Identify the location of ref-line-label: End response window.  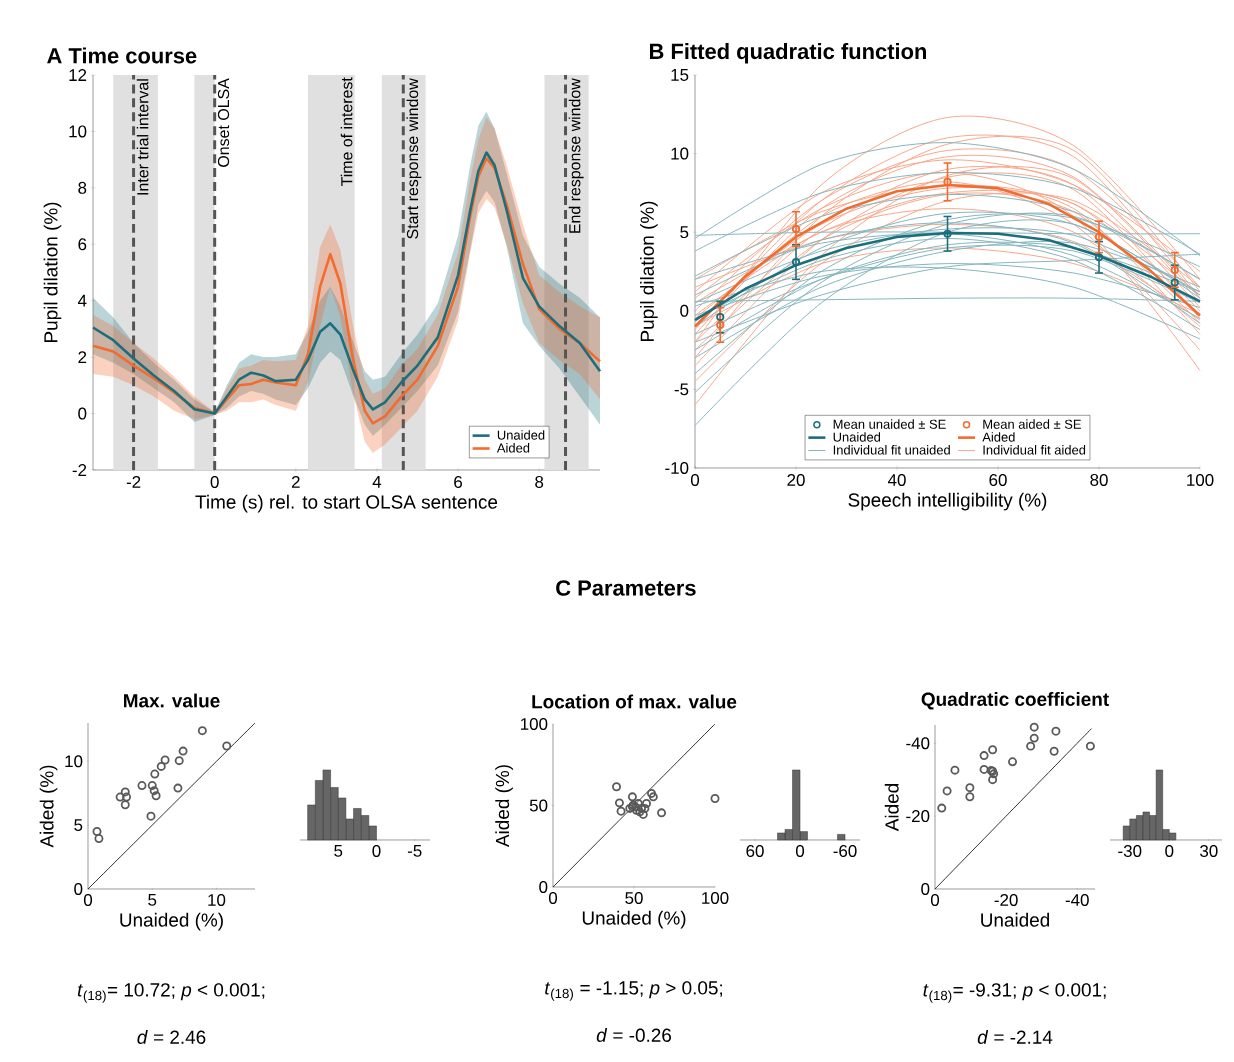
(576, 155).